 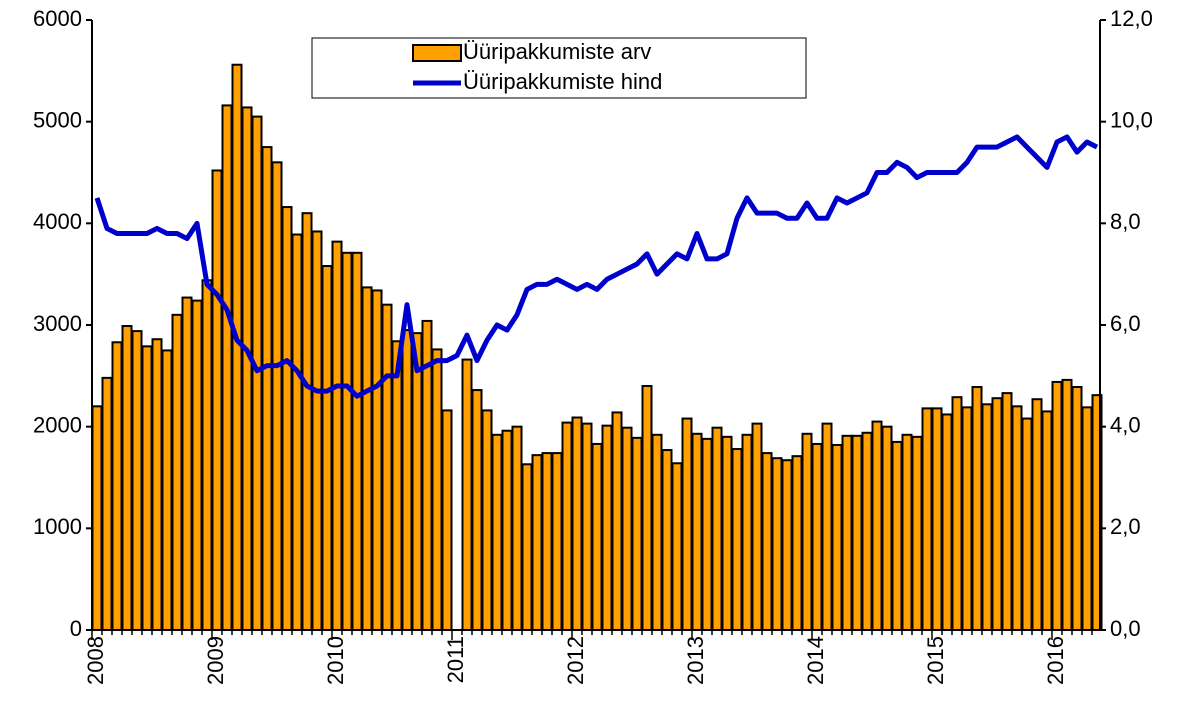 I want to click on y2-tick-label: 0,0, so click(x=1125, y=628).